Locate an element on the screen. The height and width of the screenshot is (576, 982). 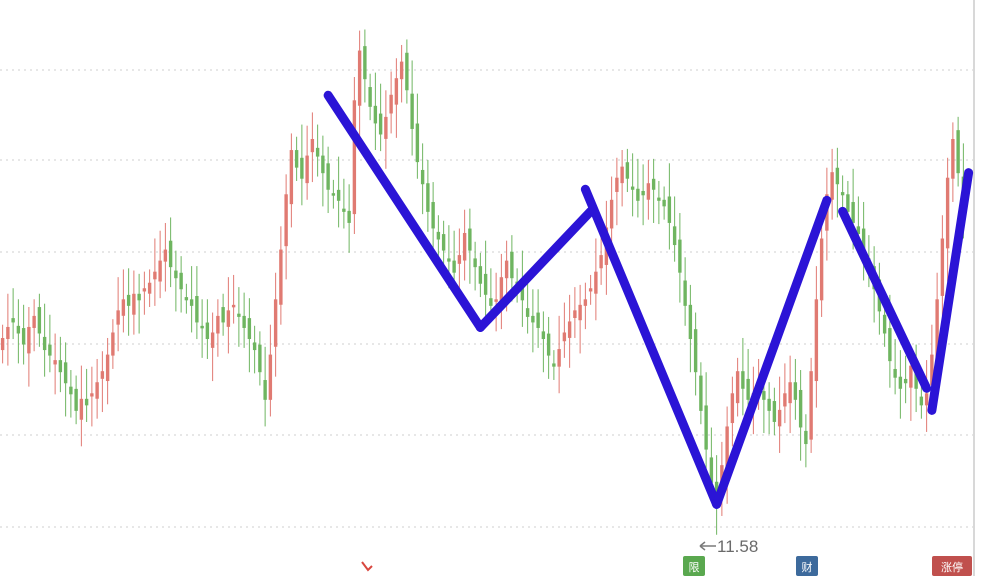
event-marker-text: 涨停 is located at coordinates (952, 567).